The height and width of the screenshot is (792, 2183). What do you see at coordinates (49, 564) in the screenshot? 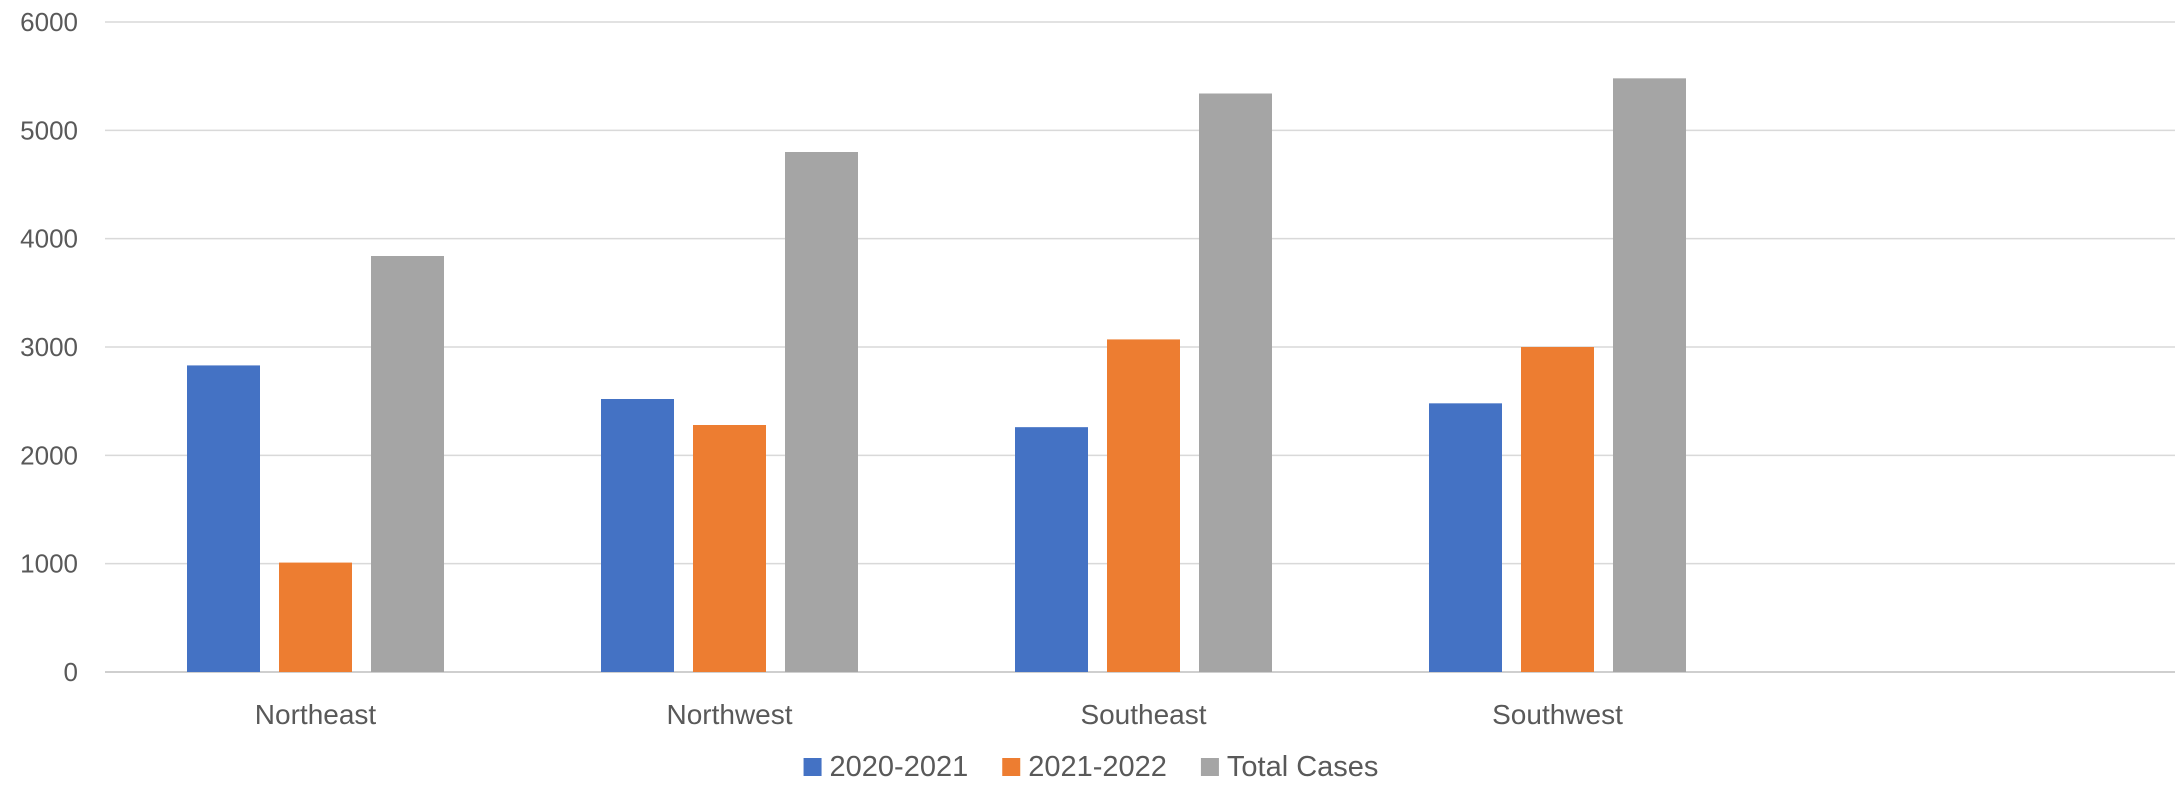
I see `y-tick-label: 1000` at bounding box center [49, 564].